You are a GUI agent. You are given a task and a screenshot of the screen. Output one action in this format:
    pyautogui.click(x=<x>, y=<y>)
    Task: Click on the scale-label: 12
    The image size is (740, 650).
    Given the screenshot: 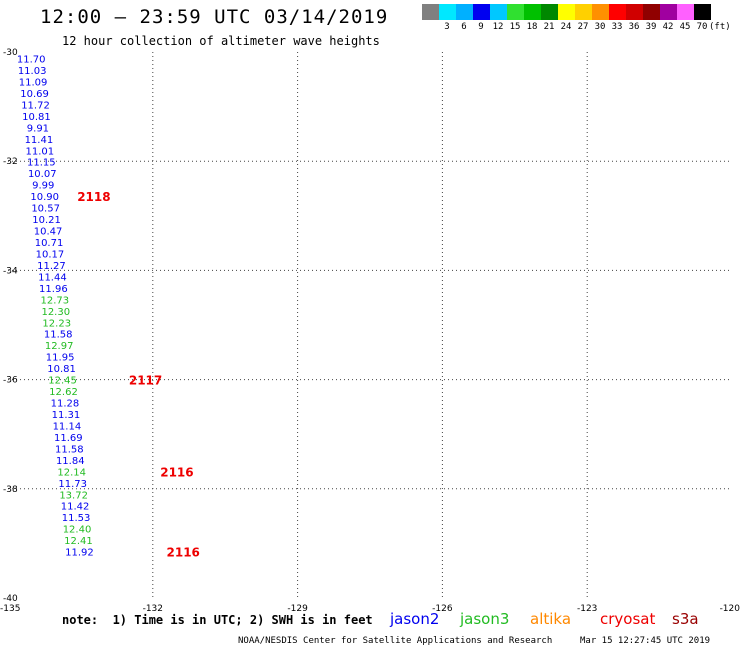 What is the action you would take?
    pyautogui.click(x=498, y=27)
    